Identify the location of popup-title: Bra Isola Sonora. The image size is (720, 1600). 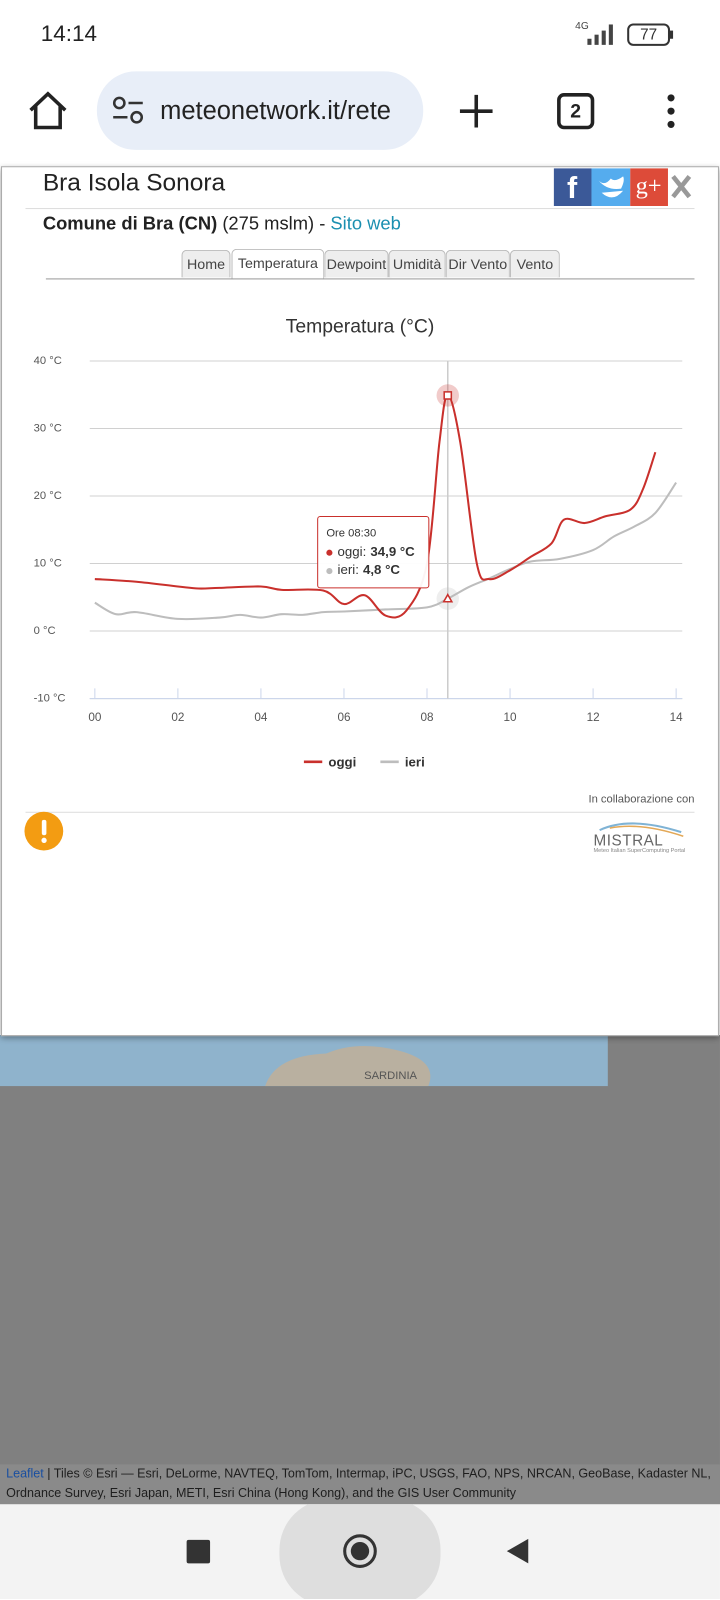
(134, 183).